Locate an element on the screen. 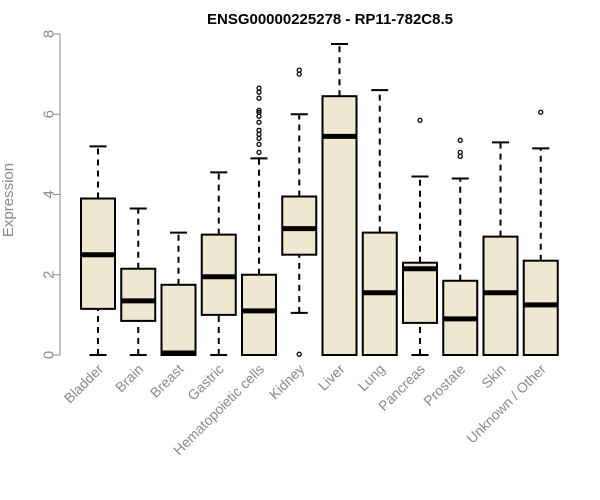  y-tick-label: 2 is located at coordinates (49, 275).